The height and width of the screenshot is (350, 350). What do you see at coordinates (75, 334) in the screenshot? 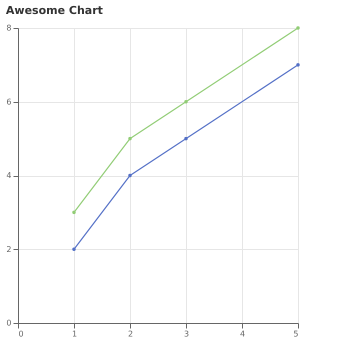
I see `x-tick-label: 1` at bounding box center [75, 334].